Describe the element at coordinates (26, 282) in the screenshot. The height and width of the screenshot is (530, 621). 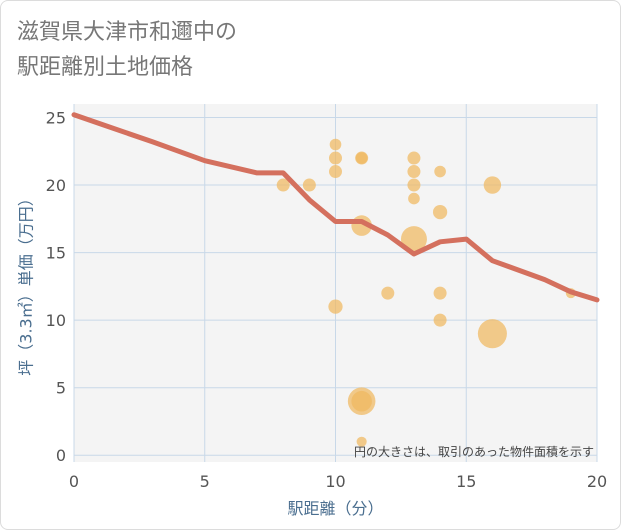
I see `y-axis-label: 坪（3.3㎡）単価（万円）` at that location.